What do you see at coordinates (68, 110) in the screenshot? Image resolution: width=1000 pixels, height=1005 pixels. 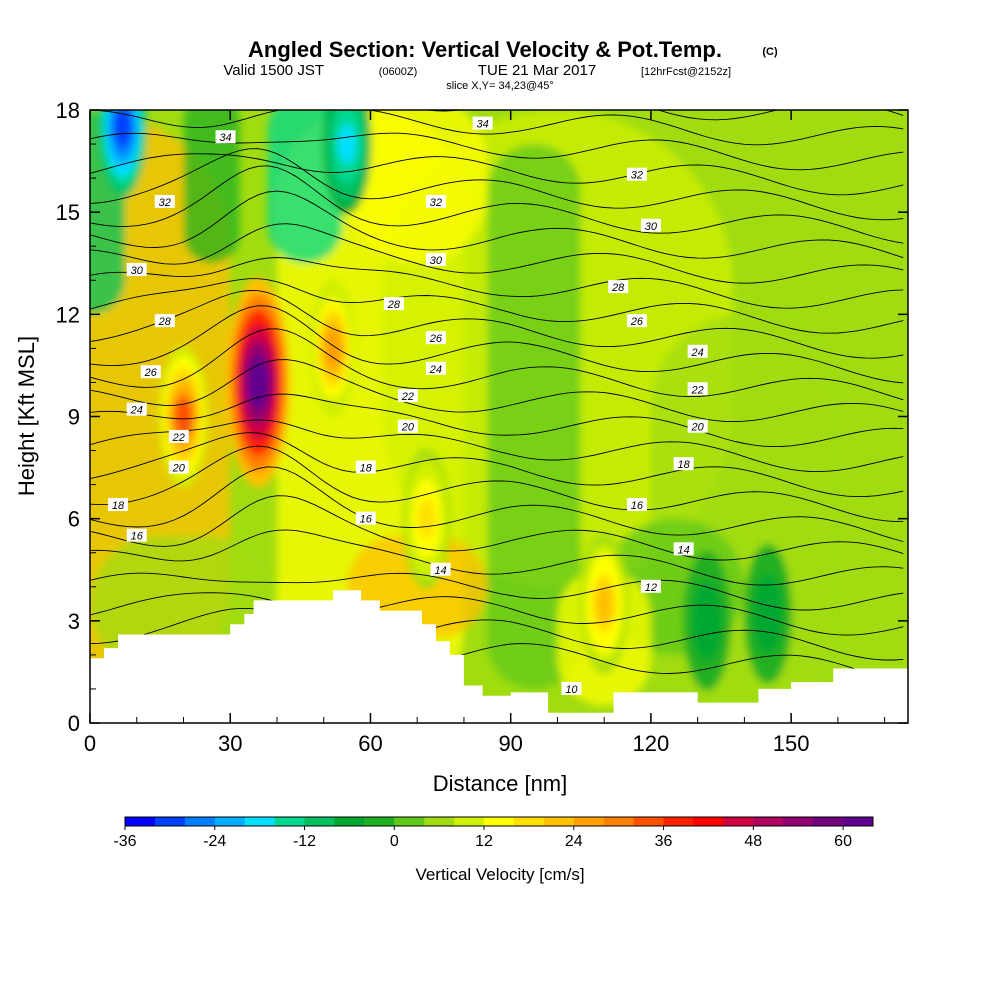 I see `y-tick-label: 18` at bounding box center [68, 110].